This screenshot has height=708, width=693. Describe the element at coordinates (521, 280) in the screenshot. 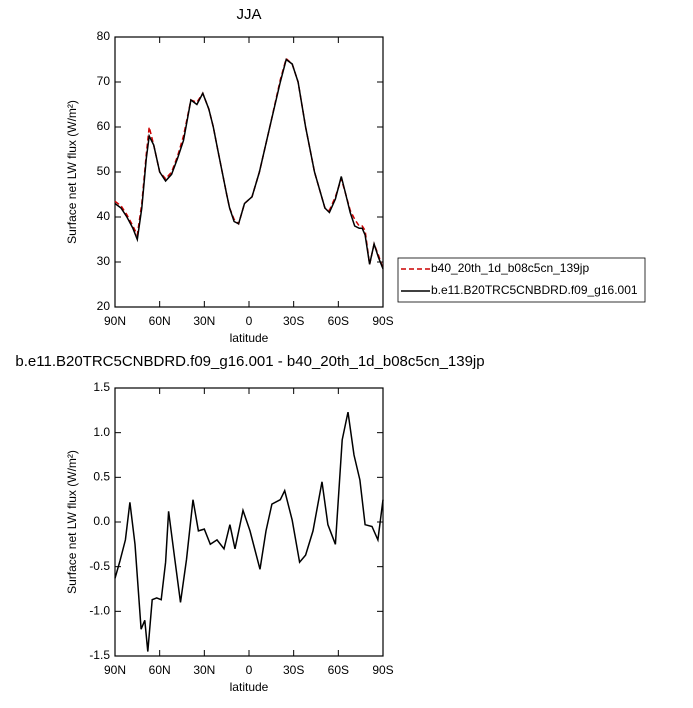

I see `legend-box` at that location.